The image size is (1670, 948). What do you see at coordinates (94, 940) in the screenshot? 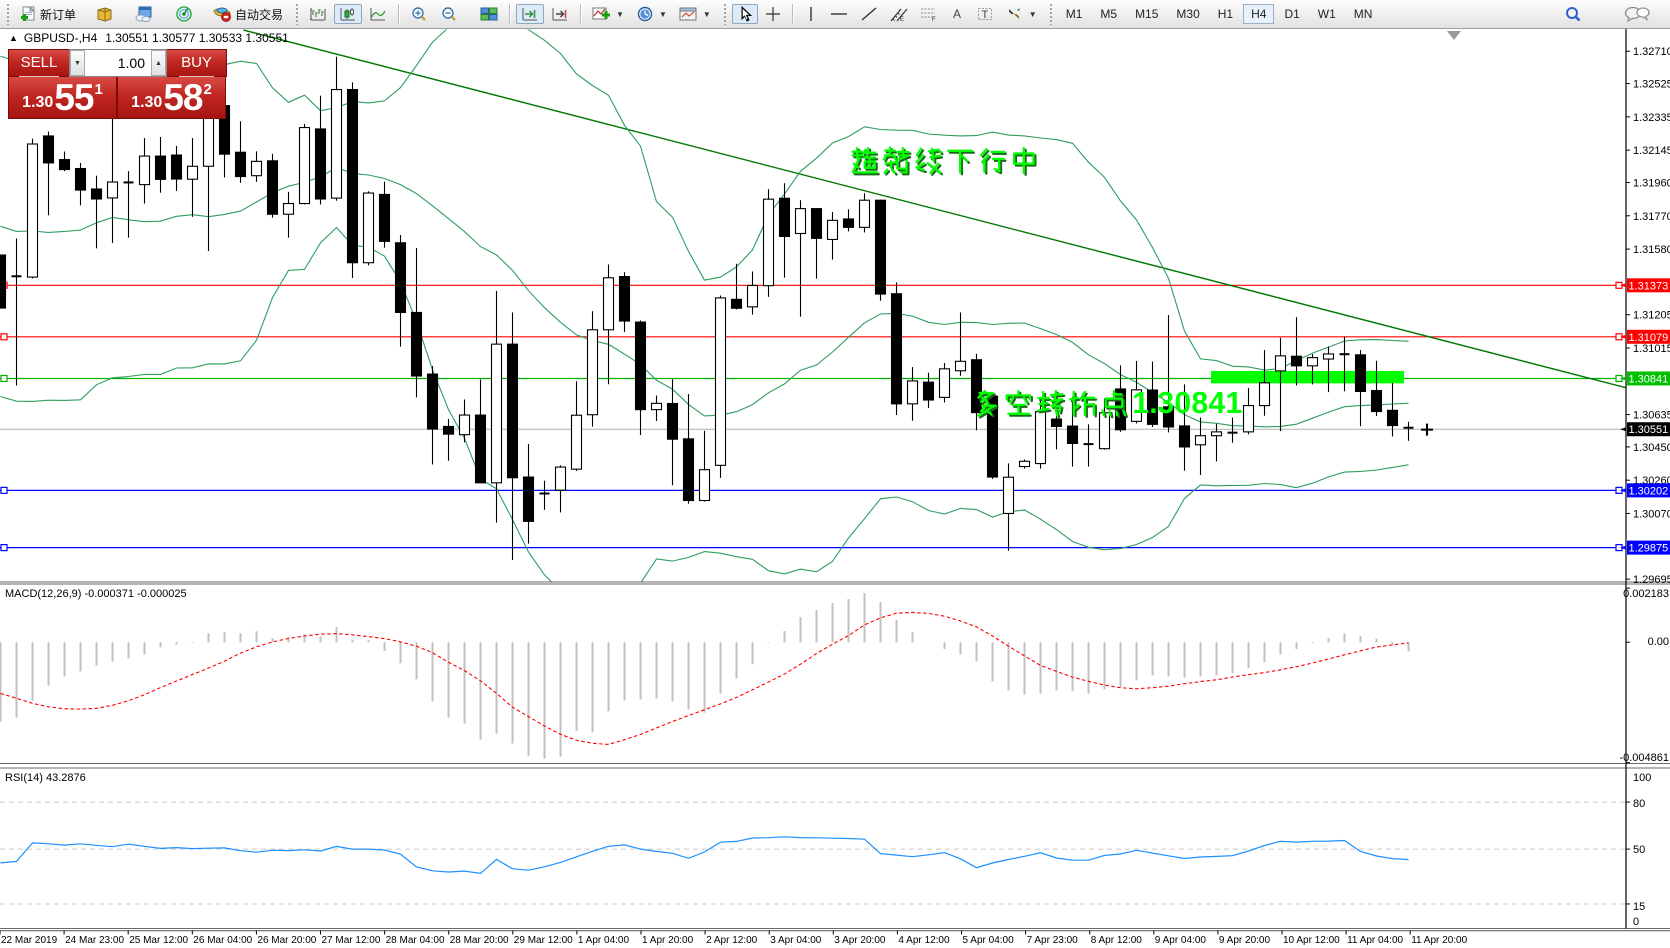
I see `time-tick-label: 24 Mar 23:00` at bounding box center [94, 940].